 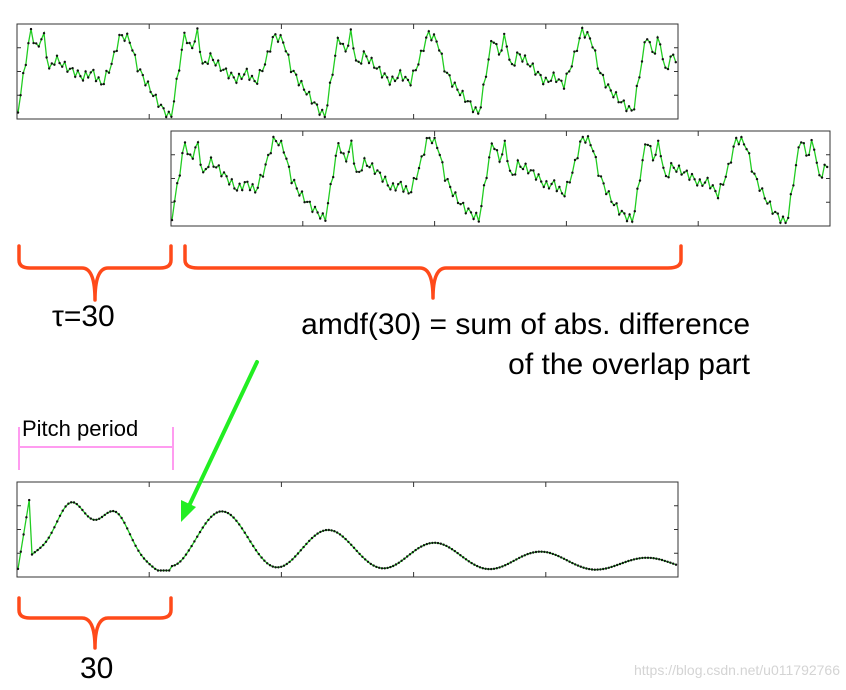 I want to click on thirty-brace, so click(x=95, y=623).